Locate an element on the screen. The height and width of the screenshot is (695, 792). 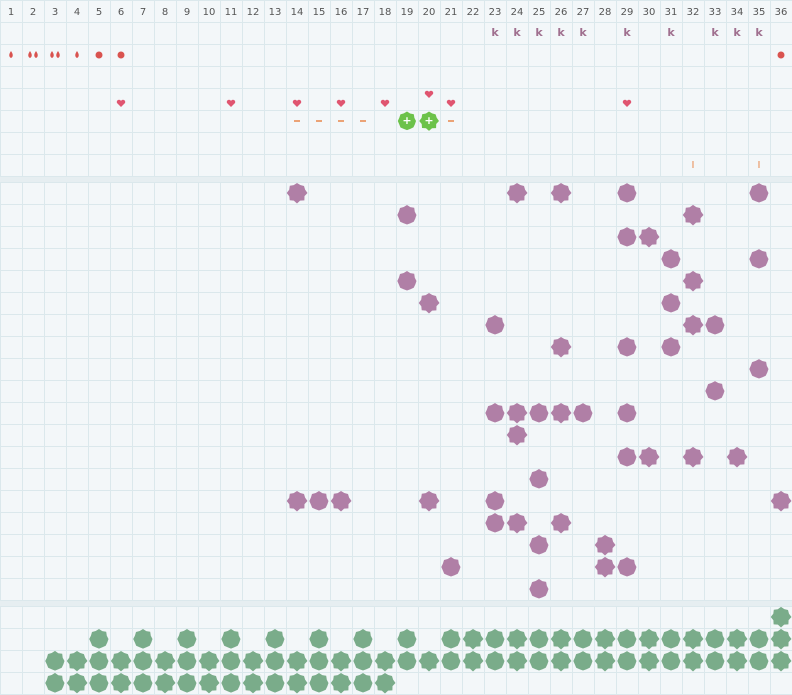
column-number: 18 is located at coordinates (385, 12).